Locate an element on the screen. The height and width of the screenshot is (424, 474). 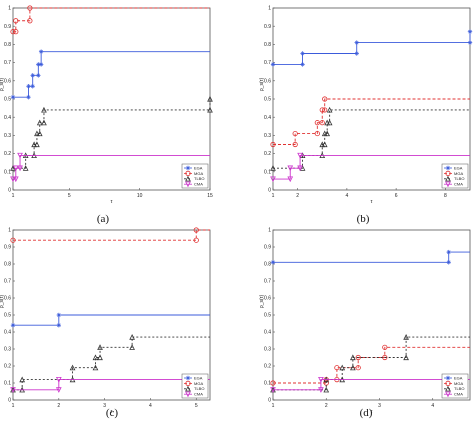
legend-label-ega: EGA is located at coordinates (198, 167).